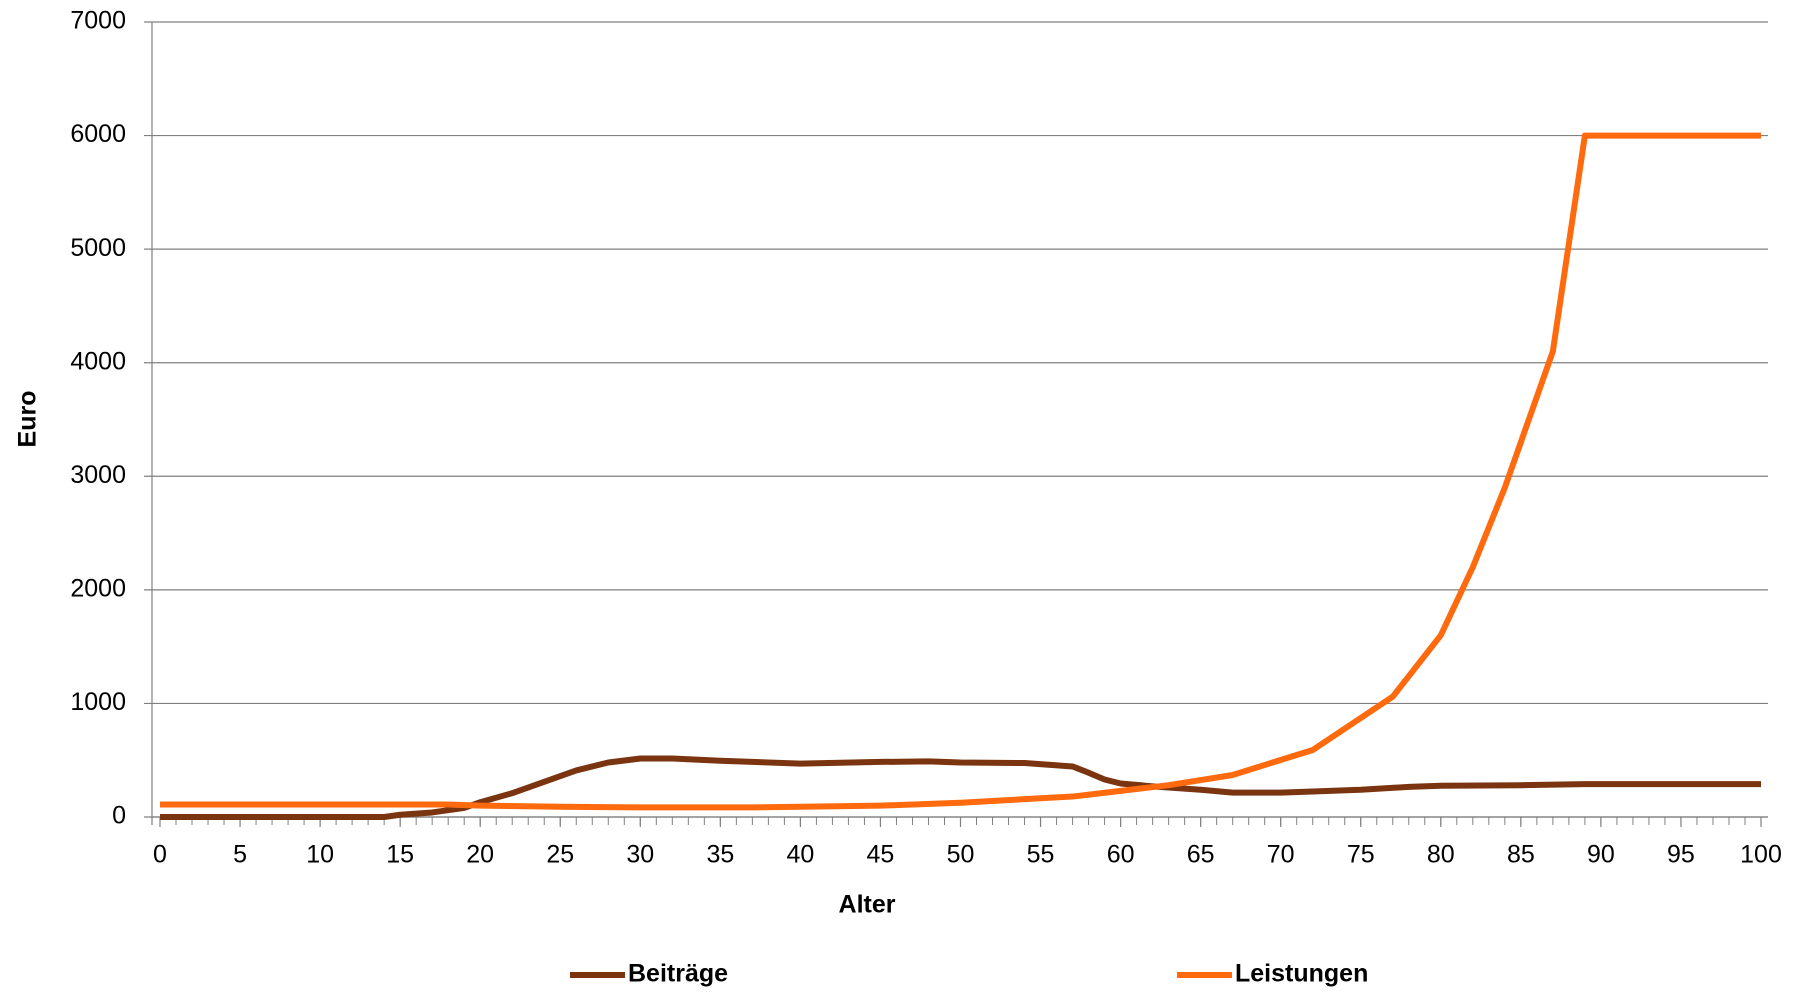 The image size is (1797, 994). I want to click on x-tick-label: 5, so click(240, 855).